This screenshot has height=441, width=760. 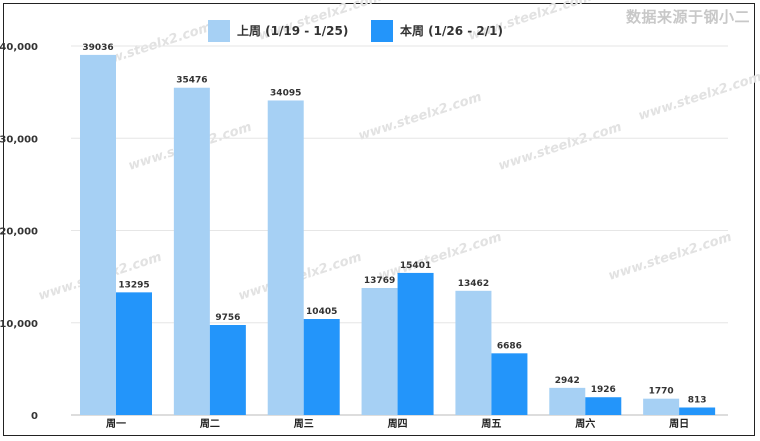 I want to click on data-label: 13769, so click(x=379, y=281).